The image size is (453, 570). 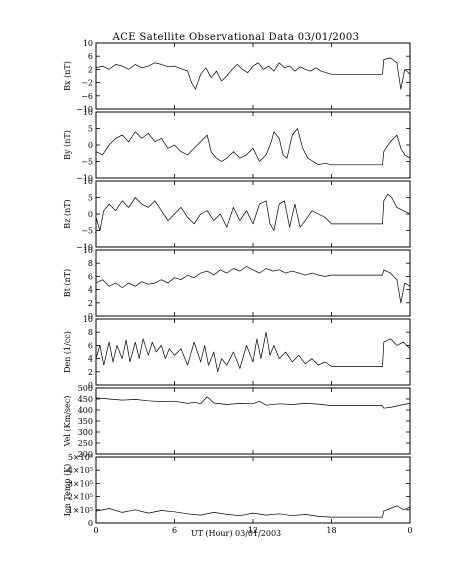 I want to click on series-line-bz, so click(x=253, y=212).